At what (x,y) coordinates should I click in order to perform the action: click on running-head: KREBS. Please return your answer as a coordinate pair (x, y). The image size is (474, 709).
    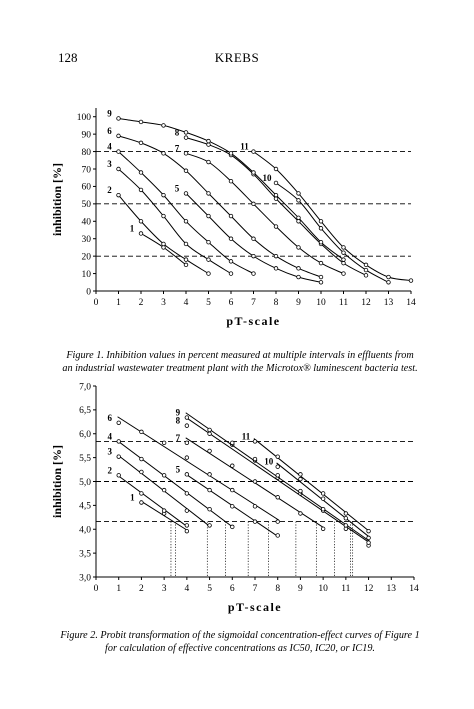
    Looking at the image, I should click on (237, 57).